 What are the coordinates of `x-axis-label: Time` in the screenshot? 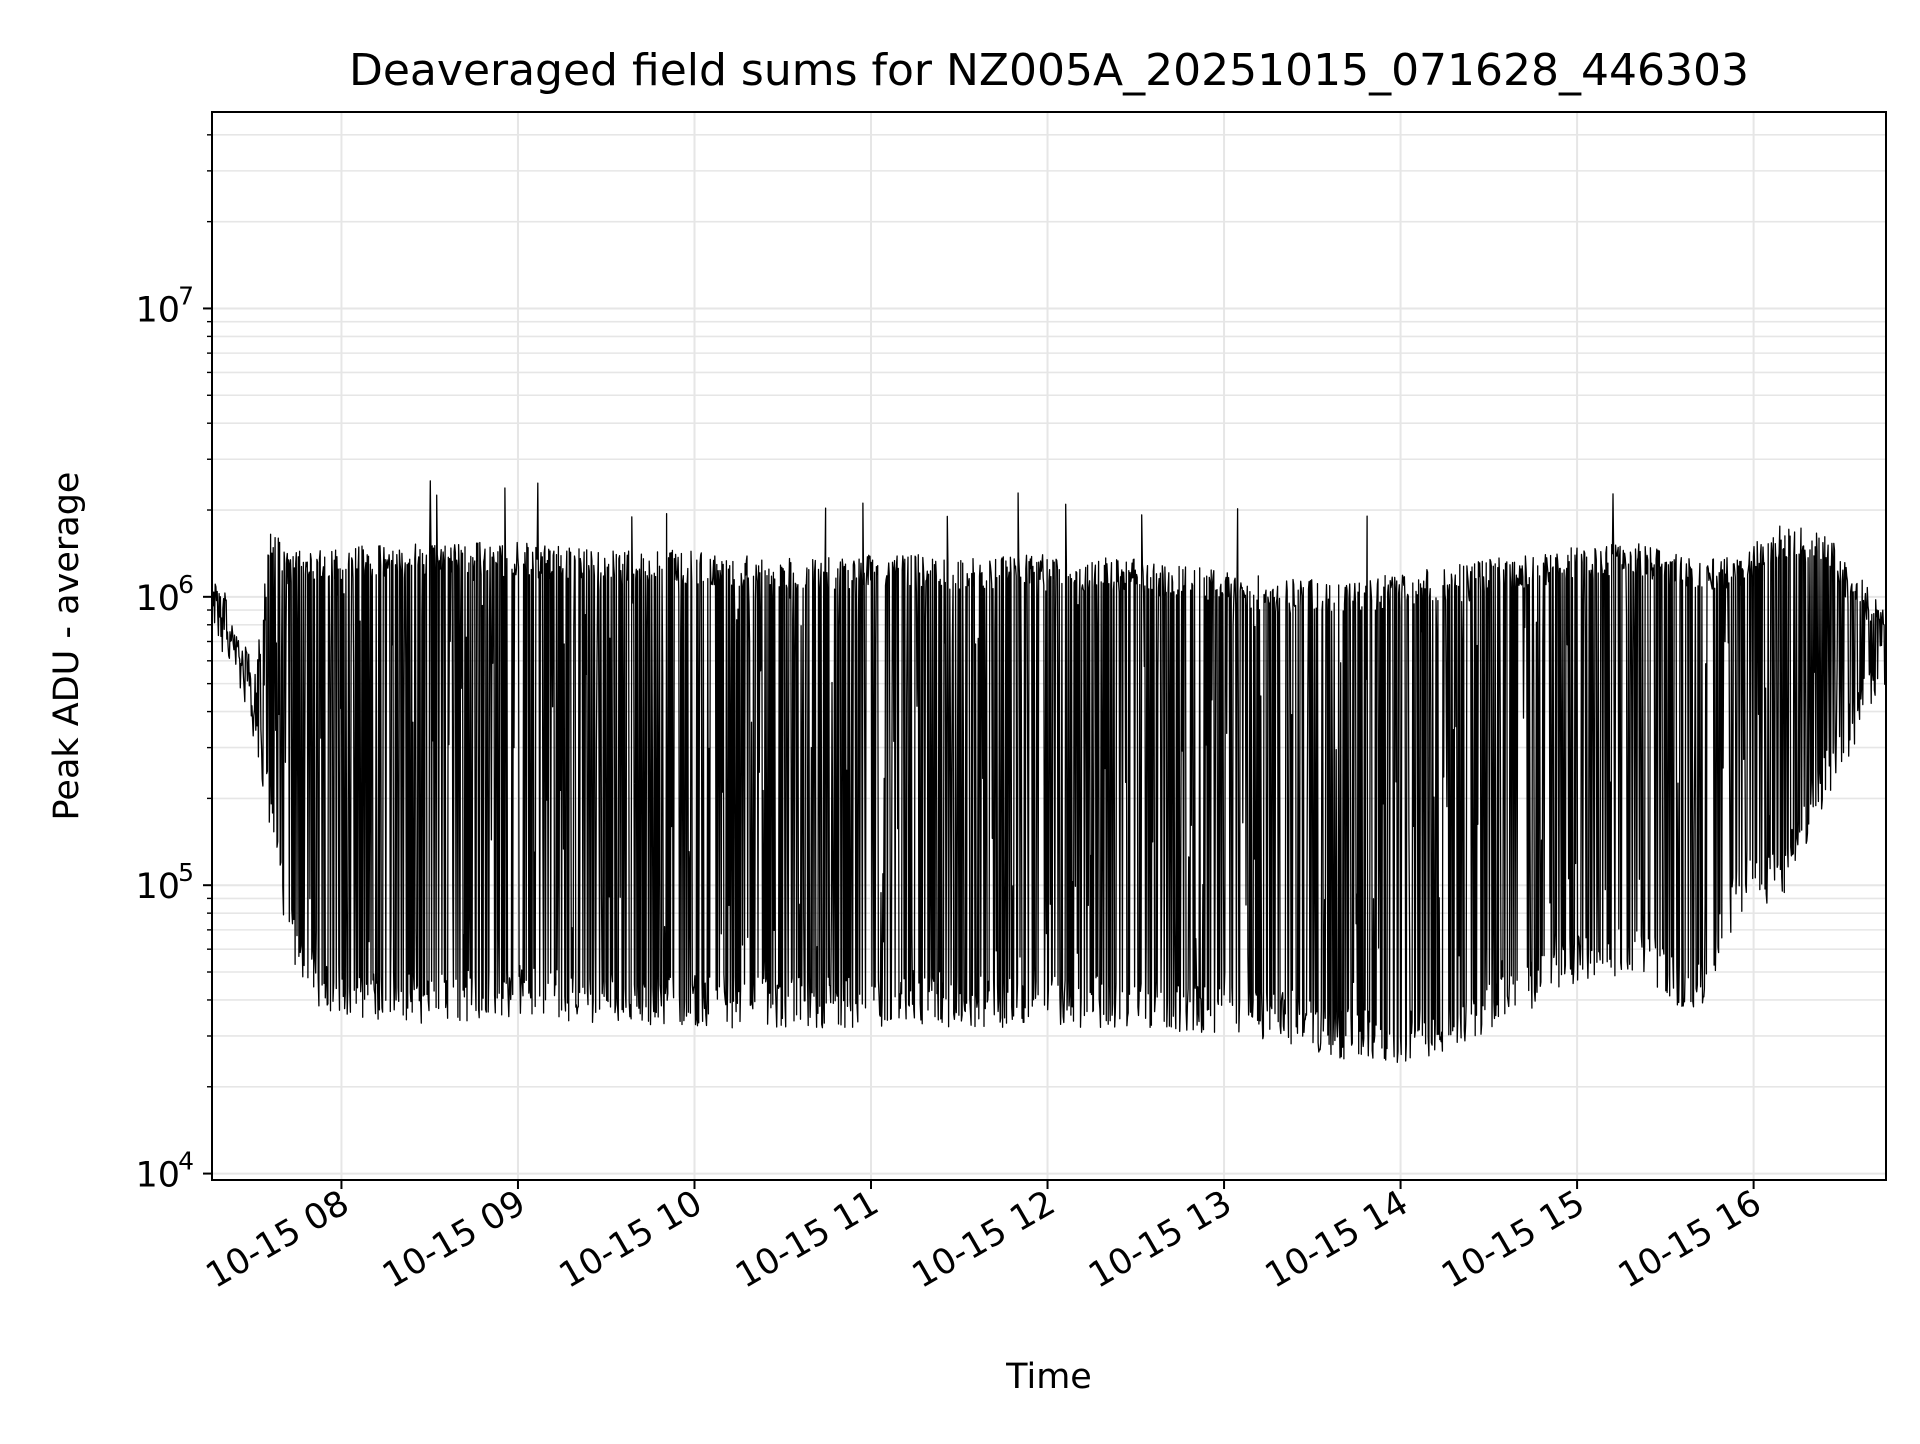 It's located at (1048, 1377).